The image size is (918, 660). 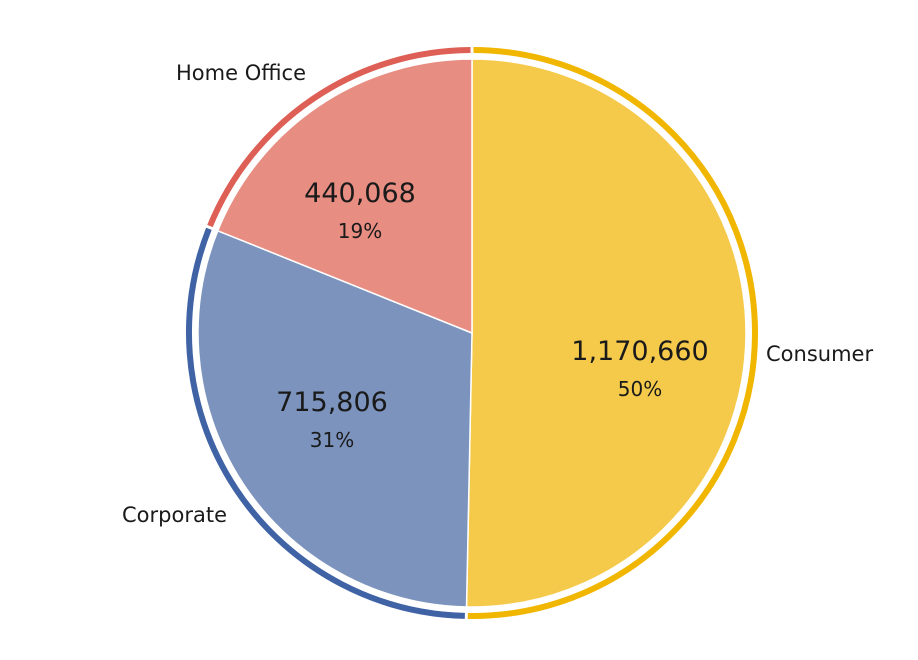 I want to click on value-label-corporate: 715,806, so click(x=332, y=402).